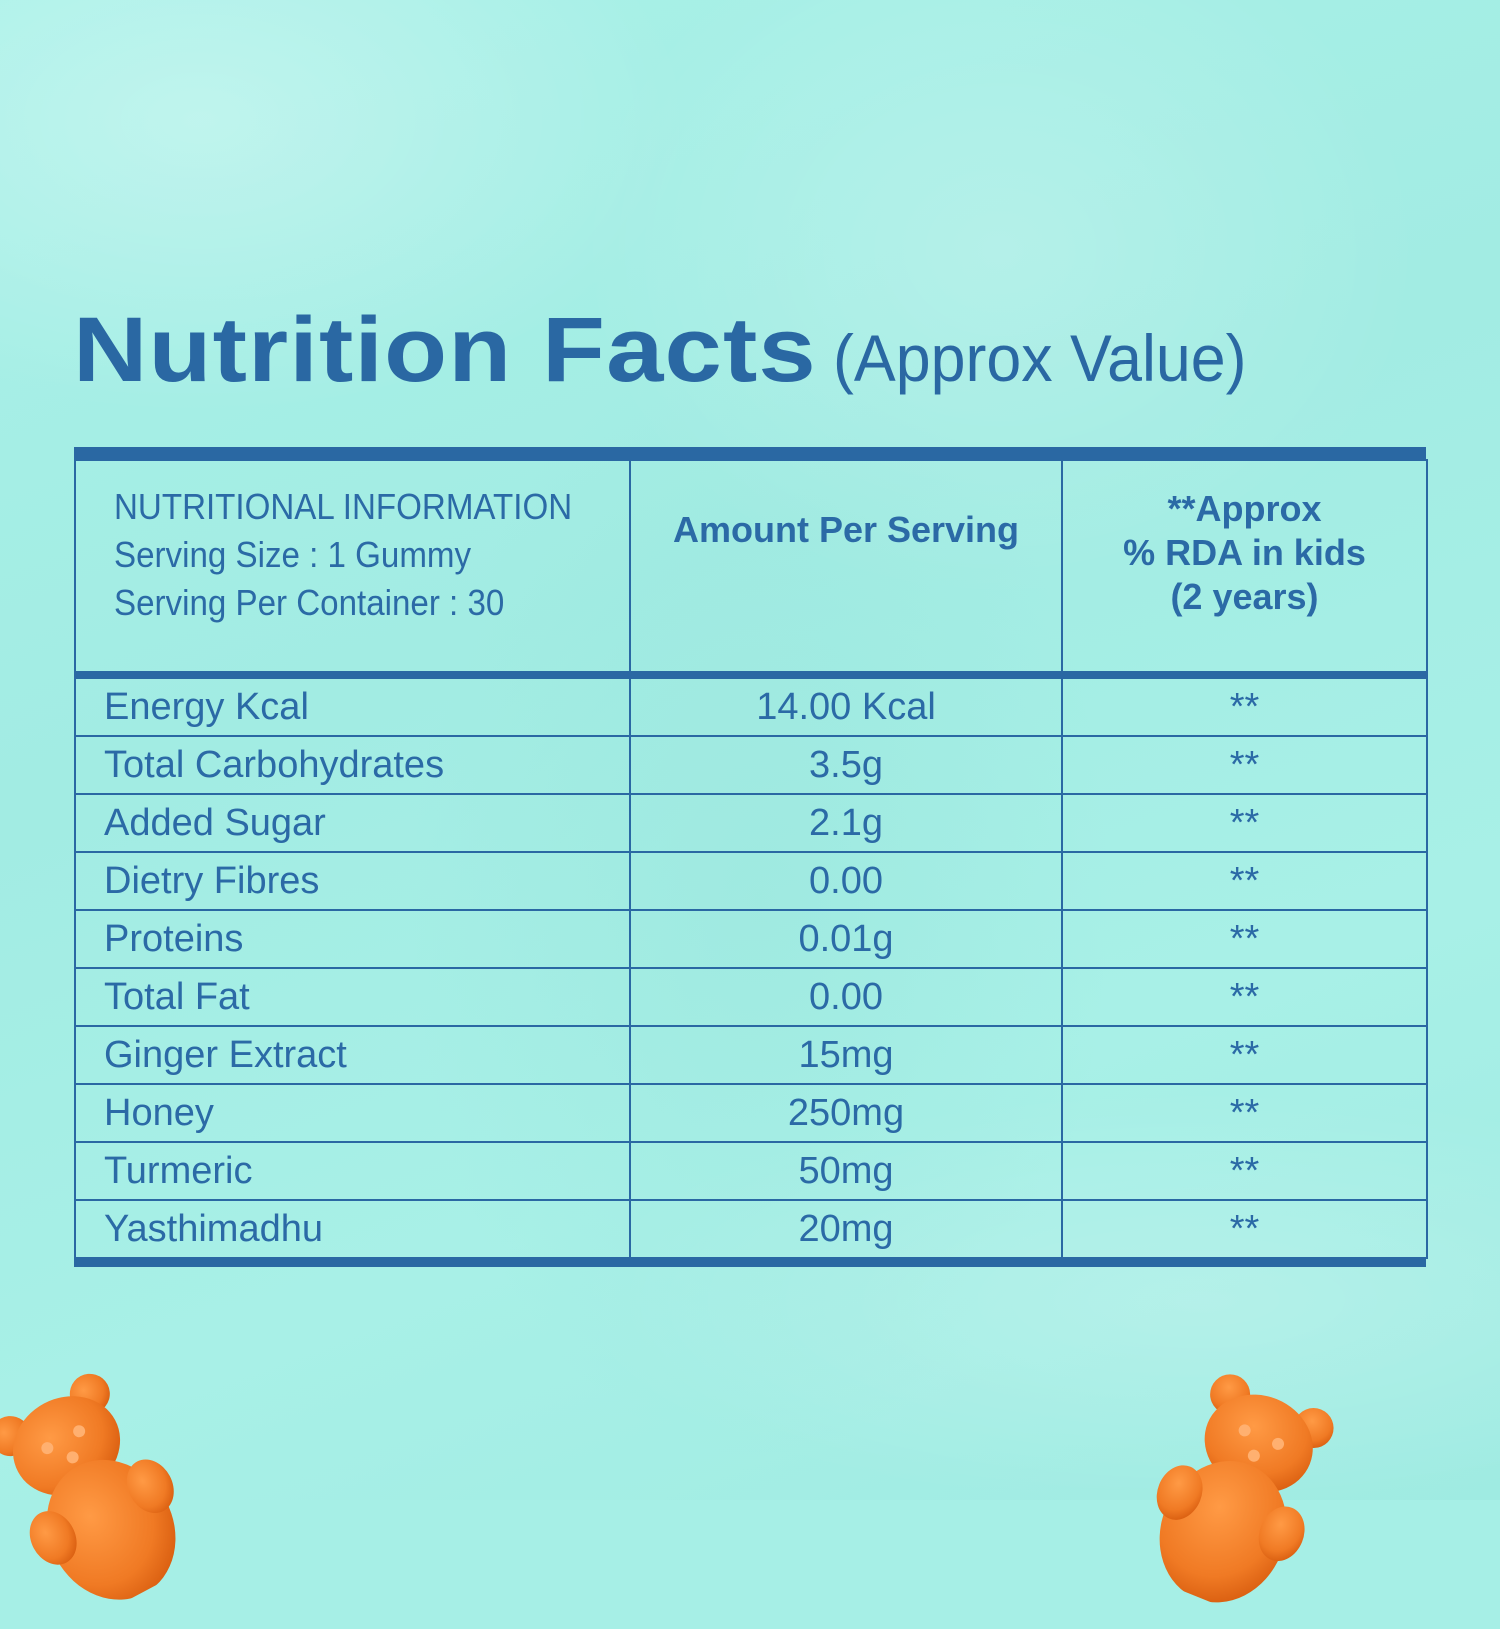 This screenshot has width=1500, height=1629. What do you see at coordinates (1244, 596) in the screenshot?
I see `rda-header-line-3: (2 years)` at bounding box center [1244, 596].